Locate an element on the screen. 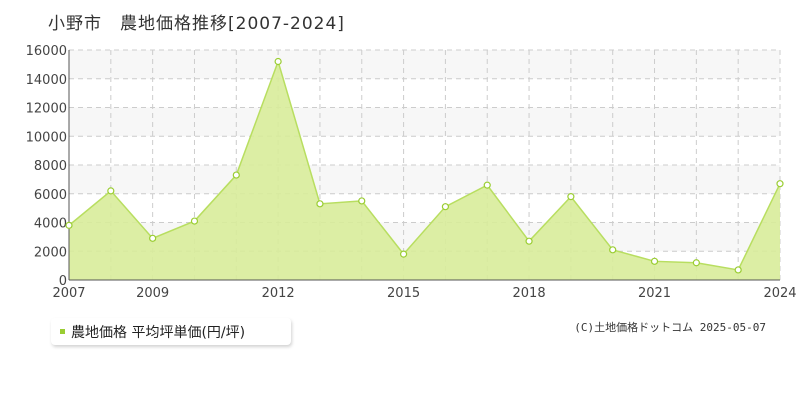 The width and height of the screenshot is (800, 400). x-tick-label: 2018 is located at coordinates (529, 293).